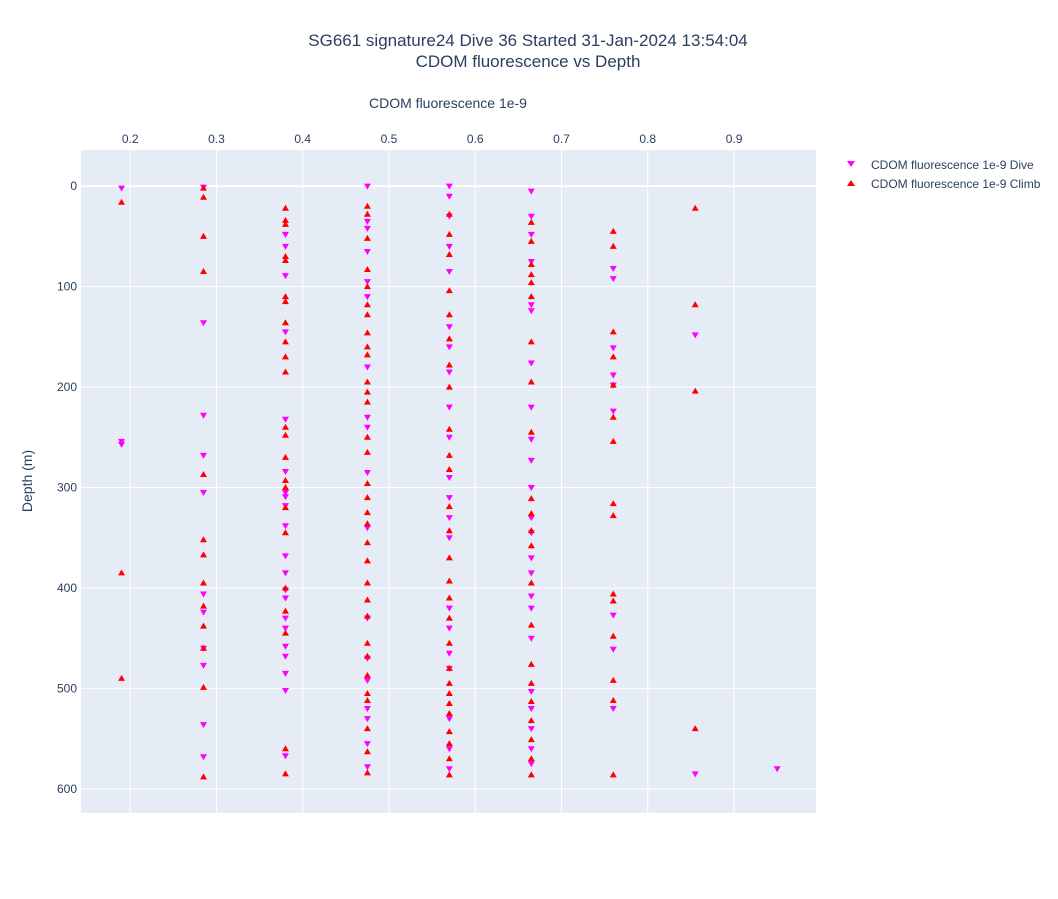  What do you see at coordinates (956, 184) in the screenshot?
I see `legend-climb-label: CDOM fluorescence 1e-9 Climb` at bounding box center [956, 184].